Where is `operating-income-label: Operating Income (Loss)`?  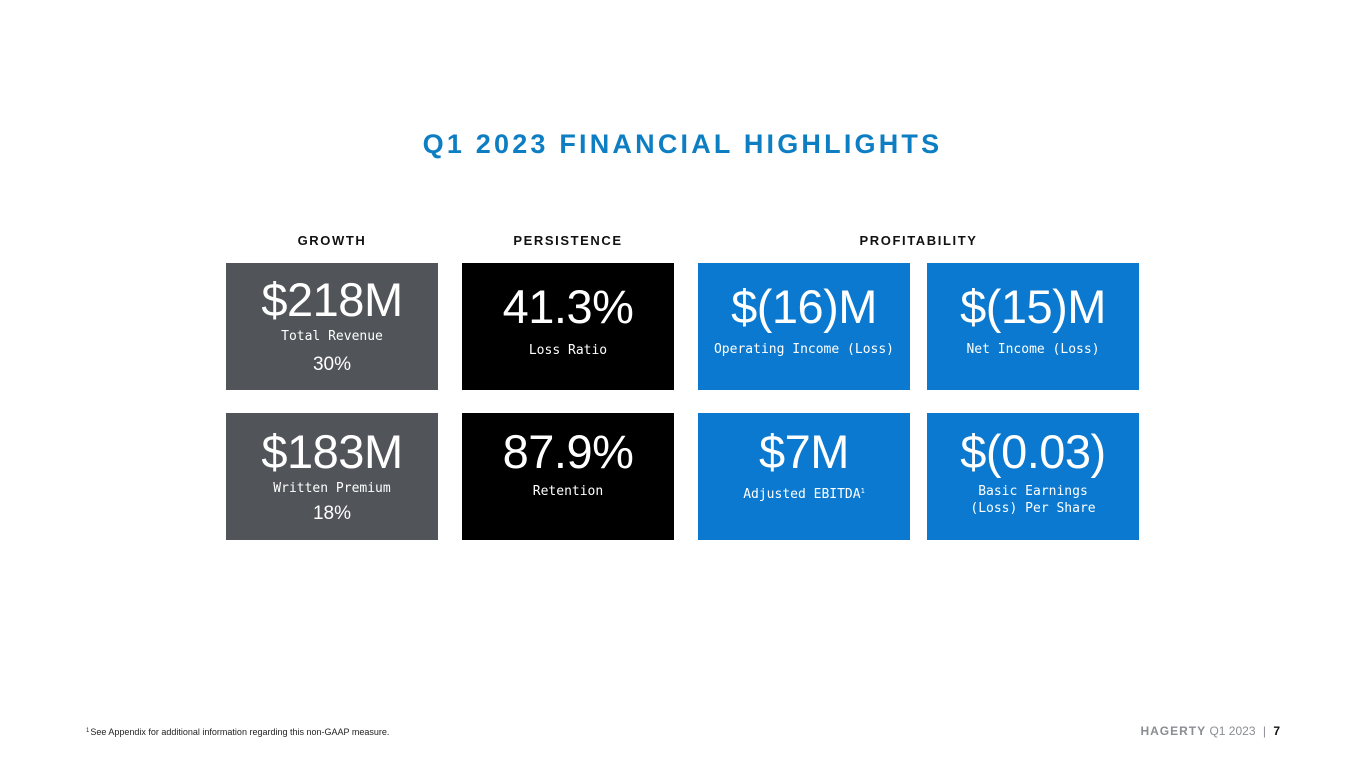 operating-income-label: Operating Income (Loss) is located at coordinates (803, 349).